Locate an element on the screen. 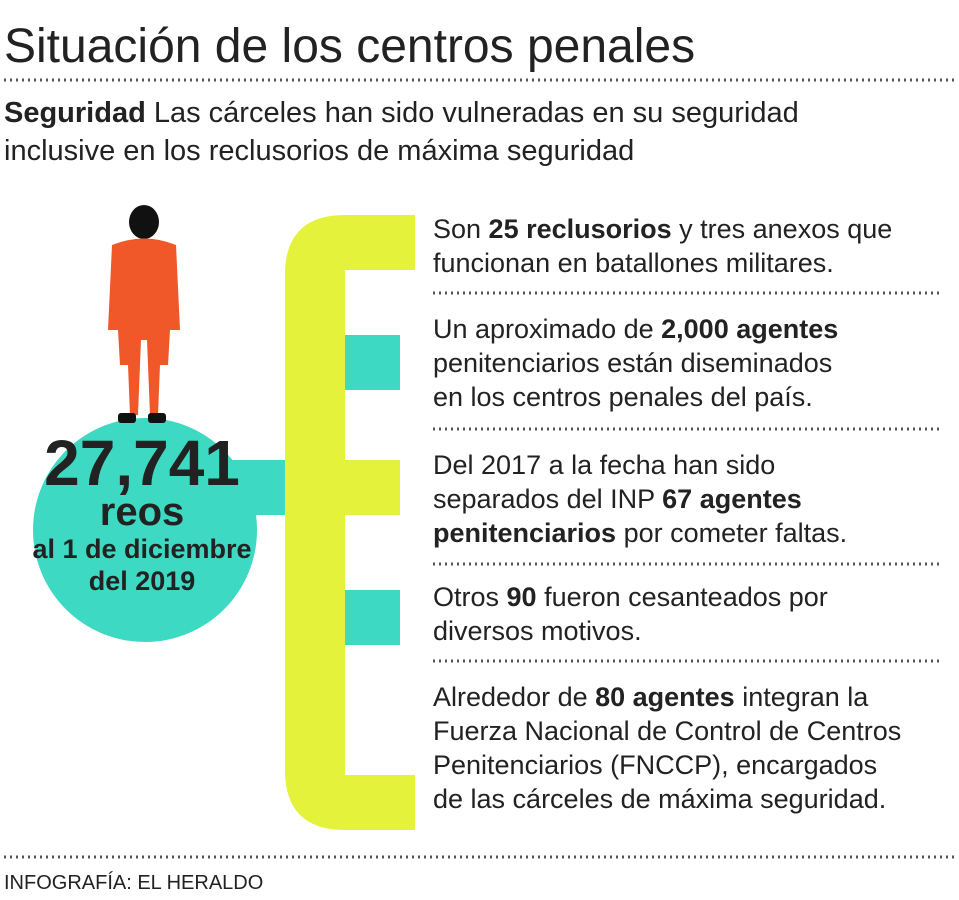 The height and width of the screenshot is (900, 959). text-line: Penitenciarios (FNCCP), encargados is located at coordinates (655, 765).